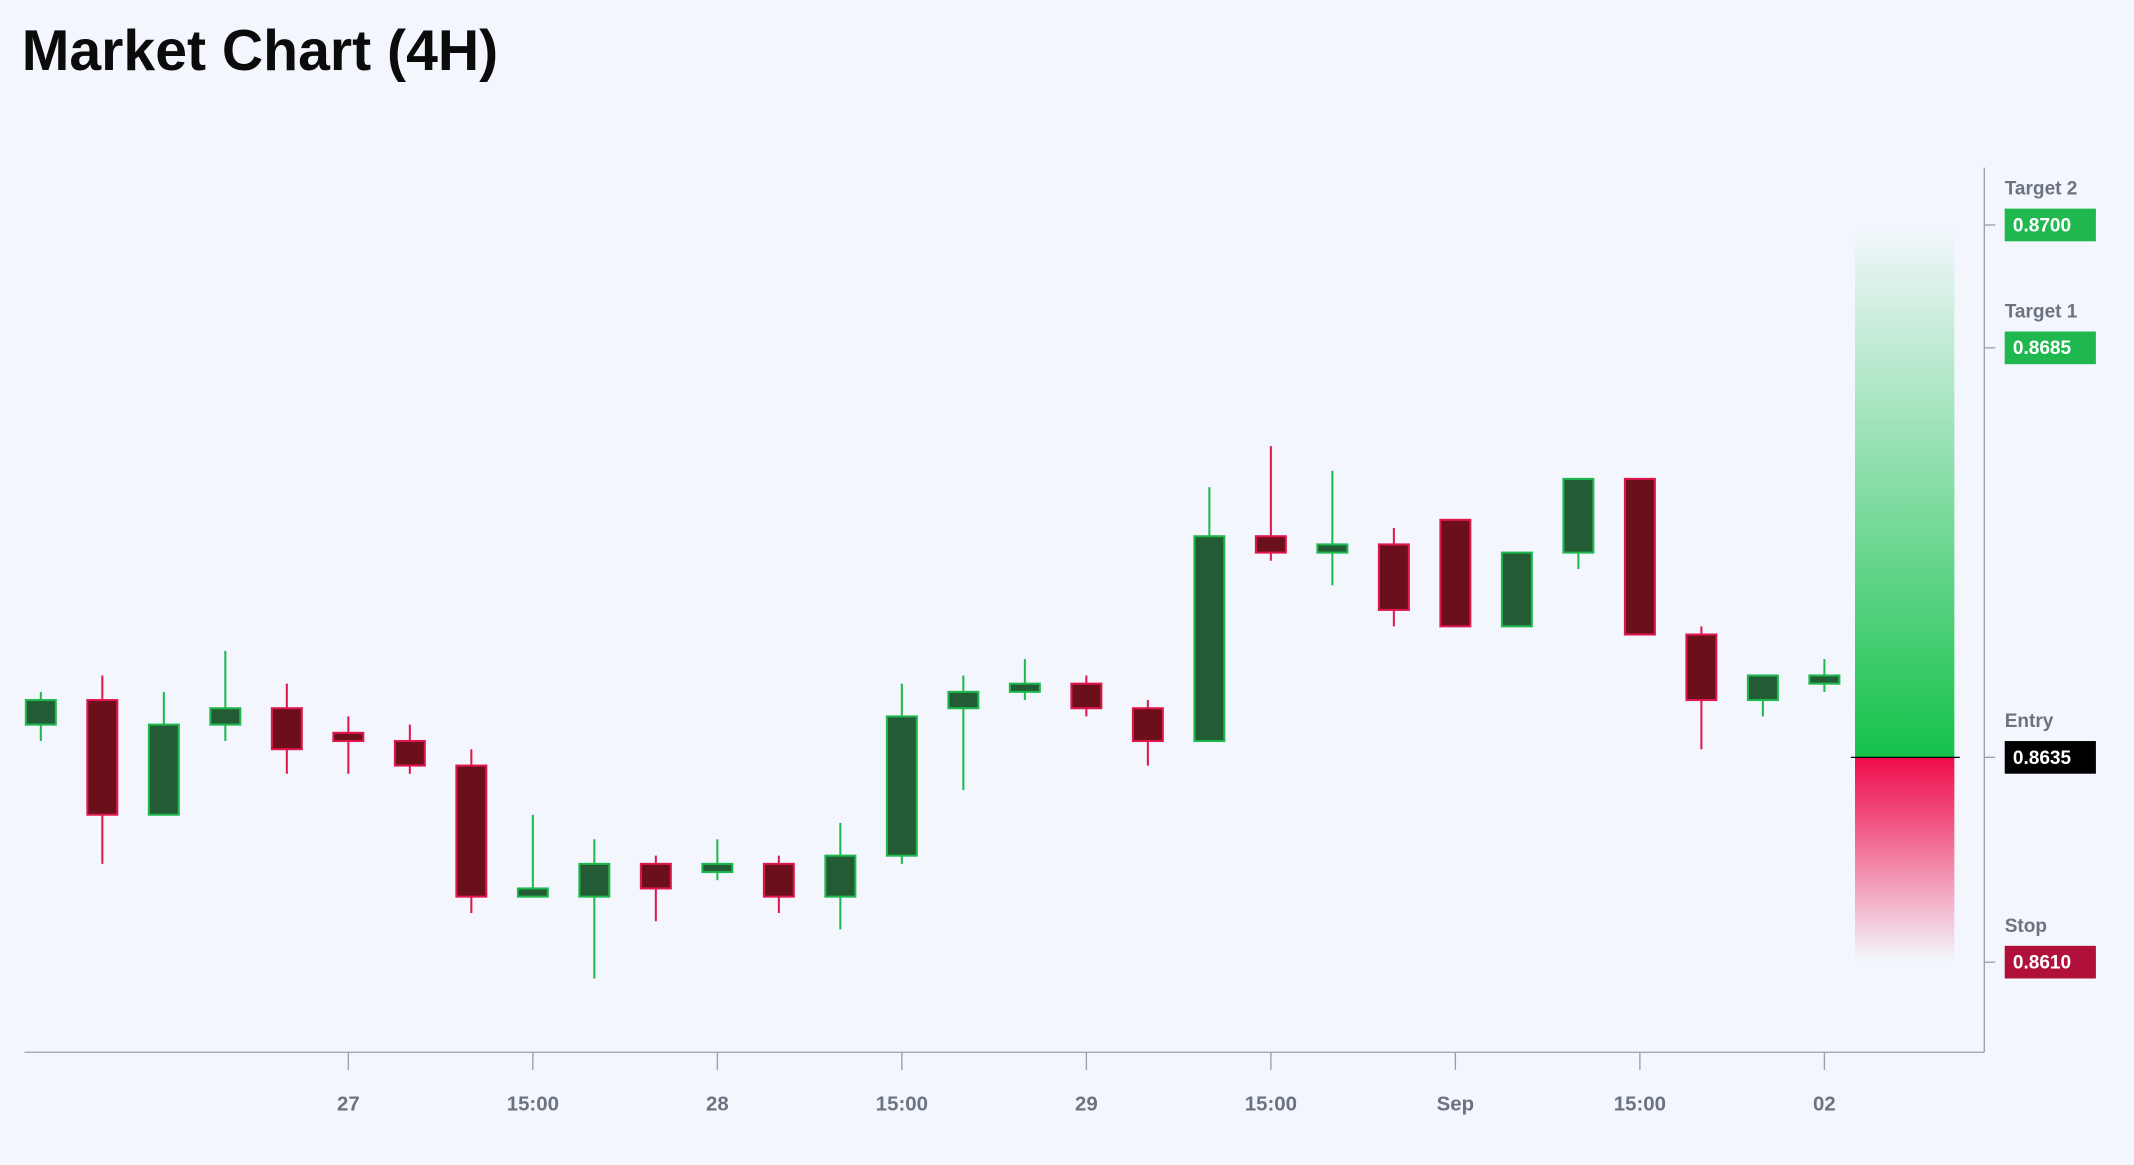 The image size is (2134, 1165). Describe the element at coordinates (348, 1105) in the screenshot. I see `x-tick-label: 27` at that location.